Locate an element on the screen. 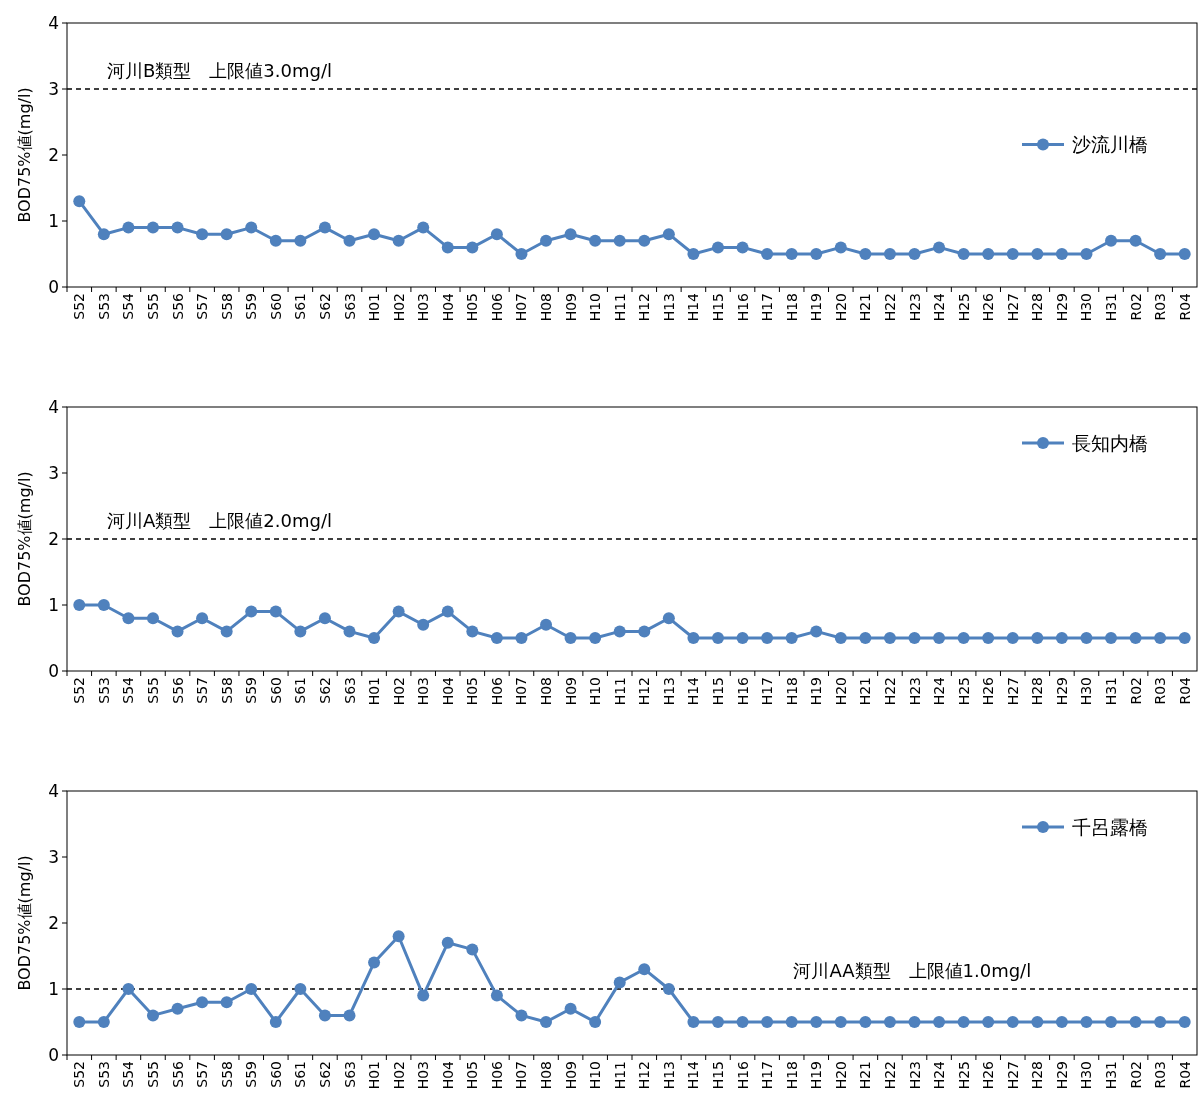 This screenshot has height=1095, width=1201. x-tick-label: H23 is located at coordinates (914, 1075).